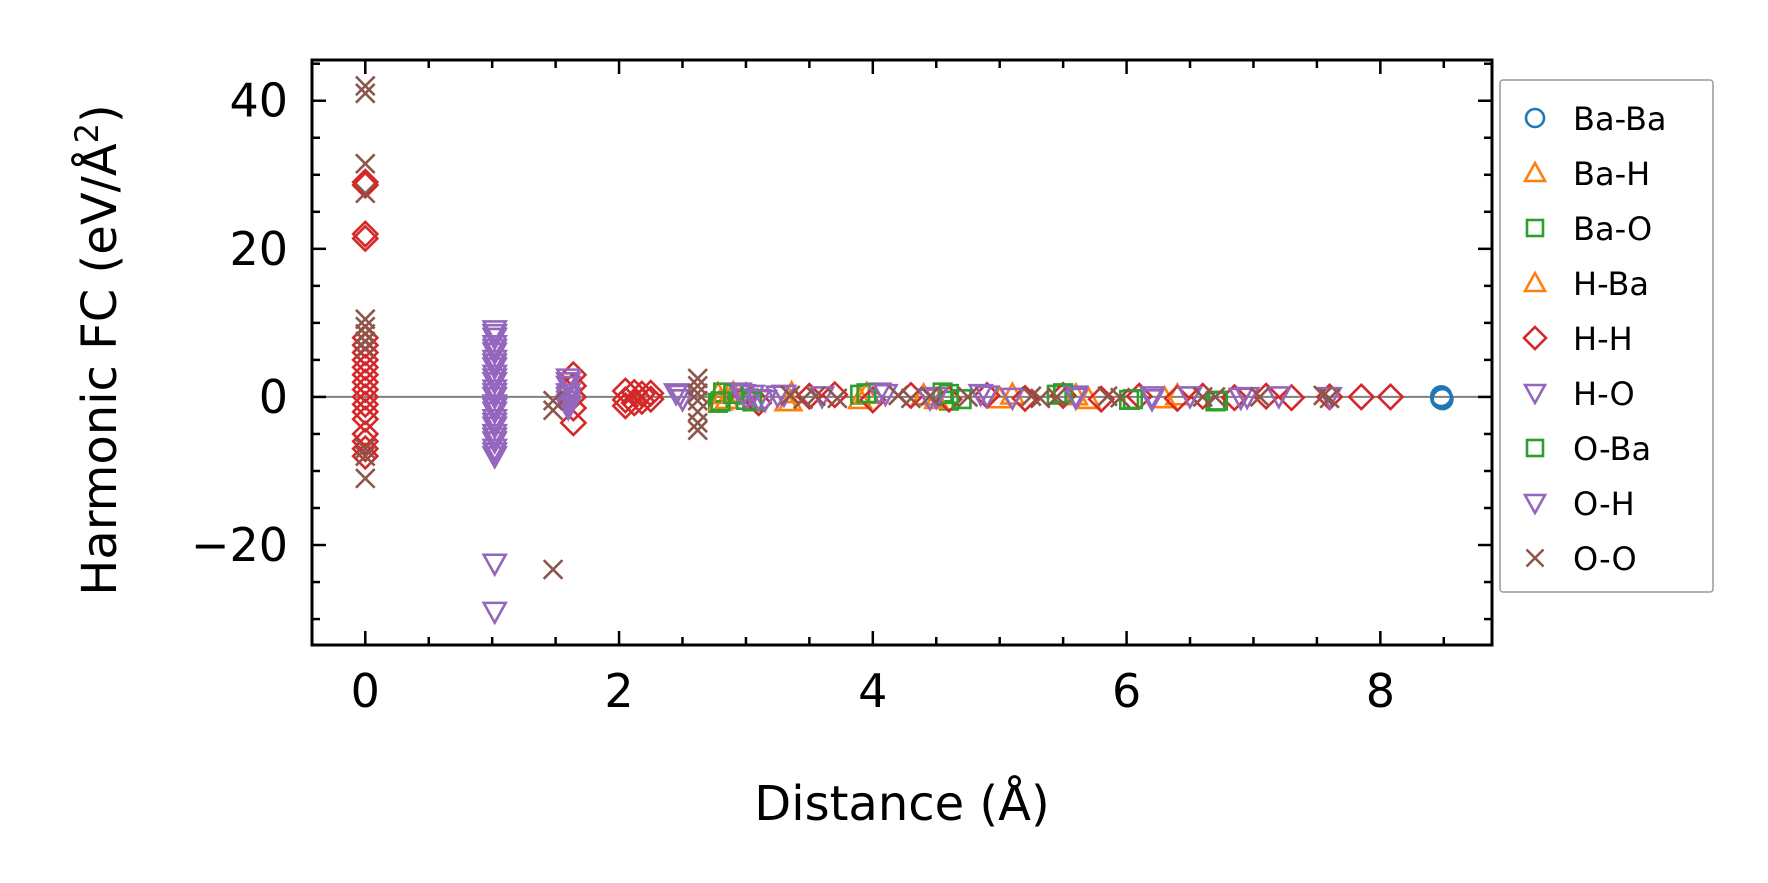 Image resolution: width=1768 pixels, height=883 pixels. I want to click on x-tick-label: 6, so click(1126, 691).